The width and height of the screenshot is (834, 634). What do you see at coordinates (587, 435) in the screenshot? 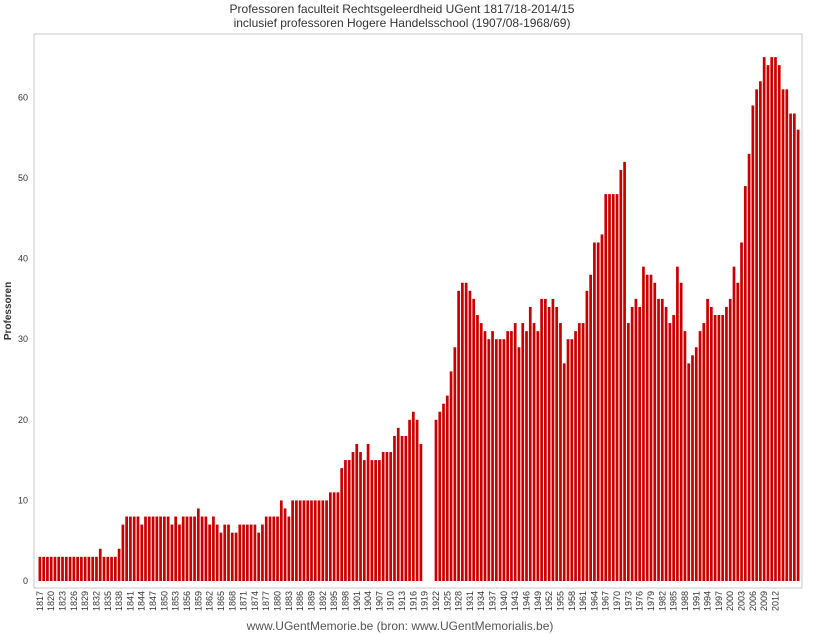
I see `bar-1962` at bounding box center [587, 435].